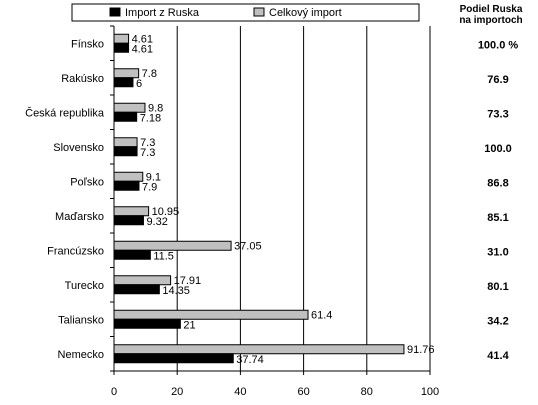  What do you see at coordinates (177, 392) in the screenshot?
I see `x-tick-label: 20` at bounding box center [177, 392].